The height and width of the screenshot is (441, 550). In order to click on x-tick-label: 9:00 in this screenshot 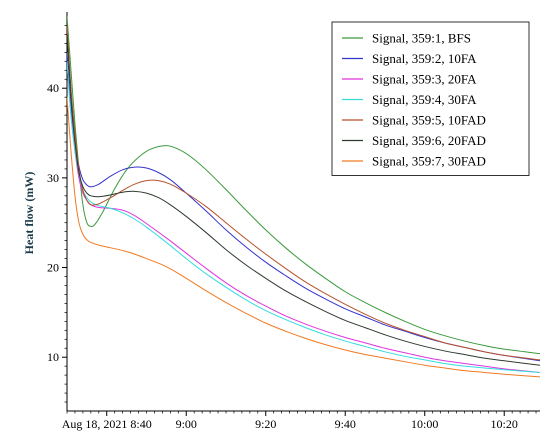, I will do `click(186, 424)`.